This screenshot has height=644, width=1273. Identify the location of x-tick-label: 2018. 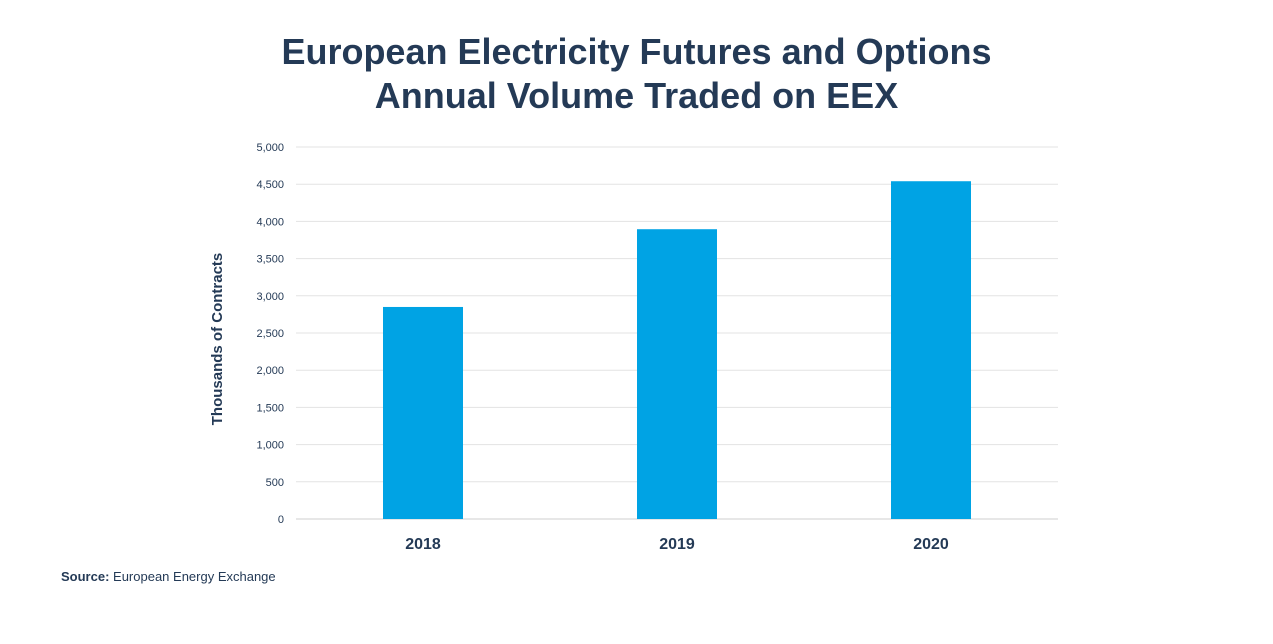
(423, 544).